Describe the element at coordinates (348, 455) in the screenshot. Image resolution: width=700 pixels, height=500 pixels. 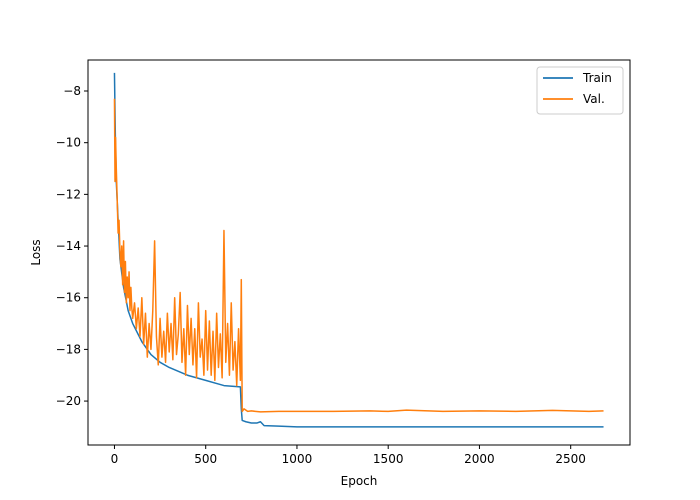
I see `x-axis-ticks: 0 500 1000 1500 2000 2500` at that location.